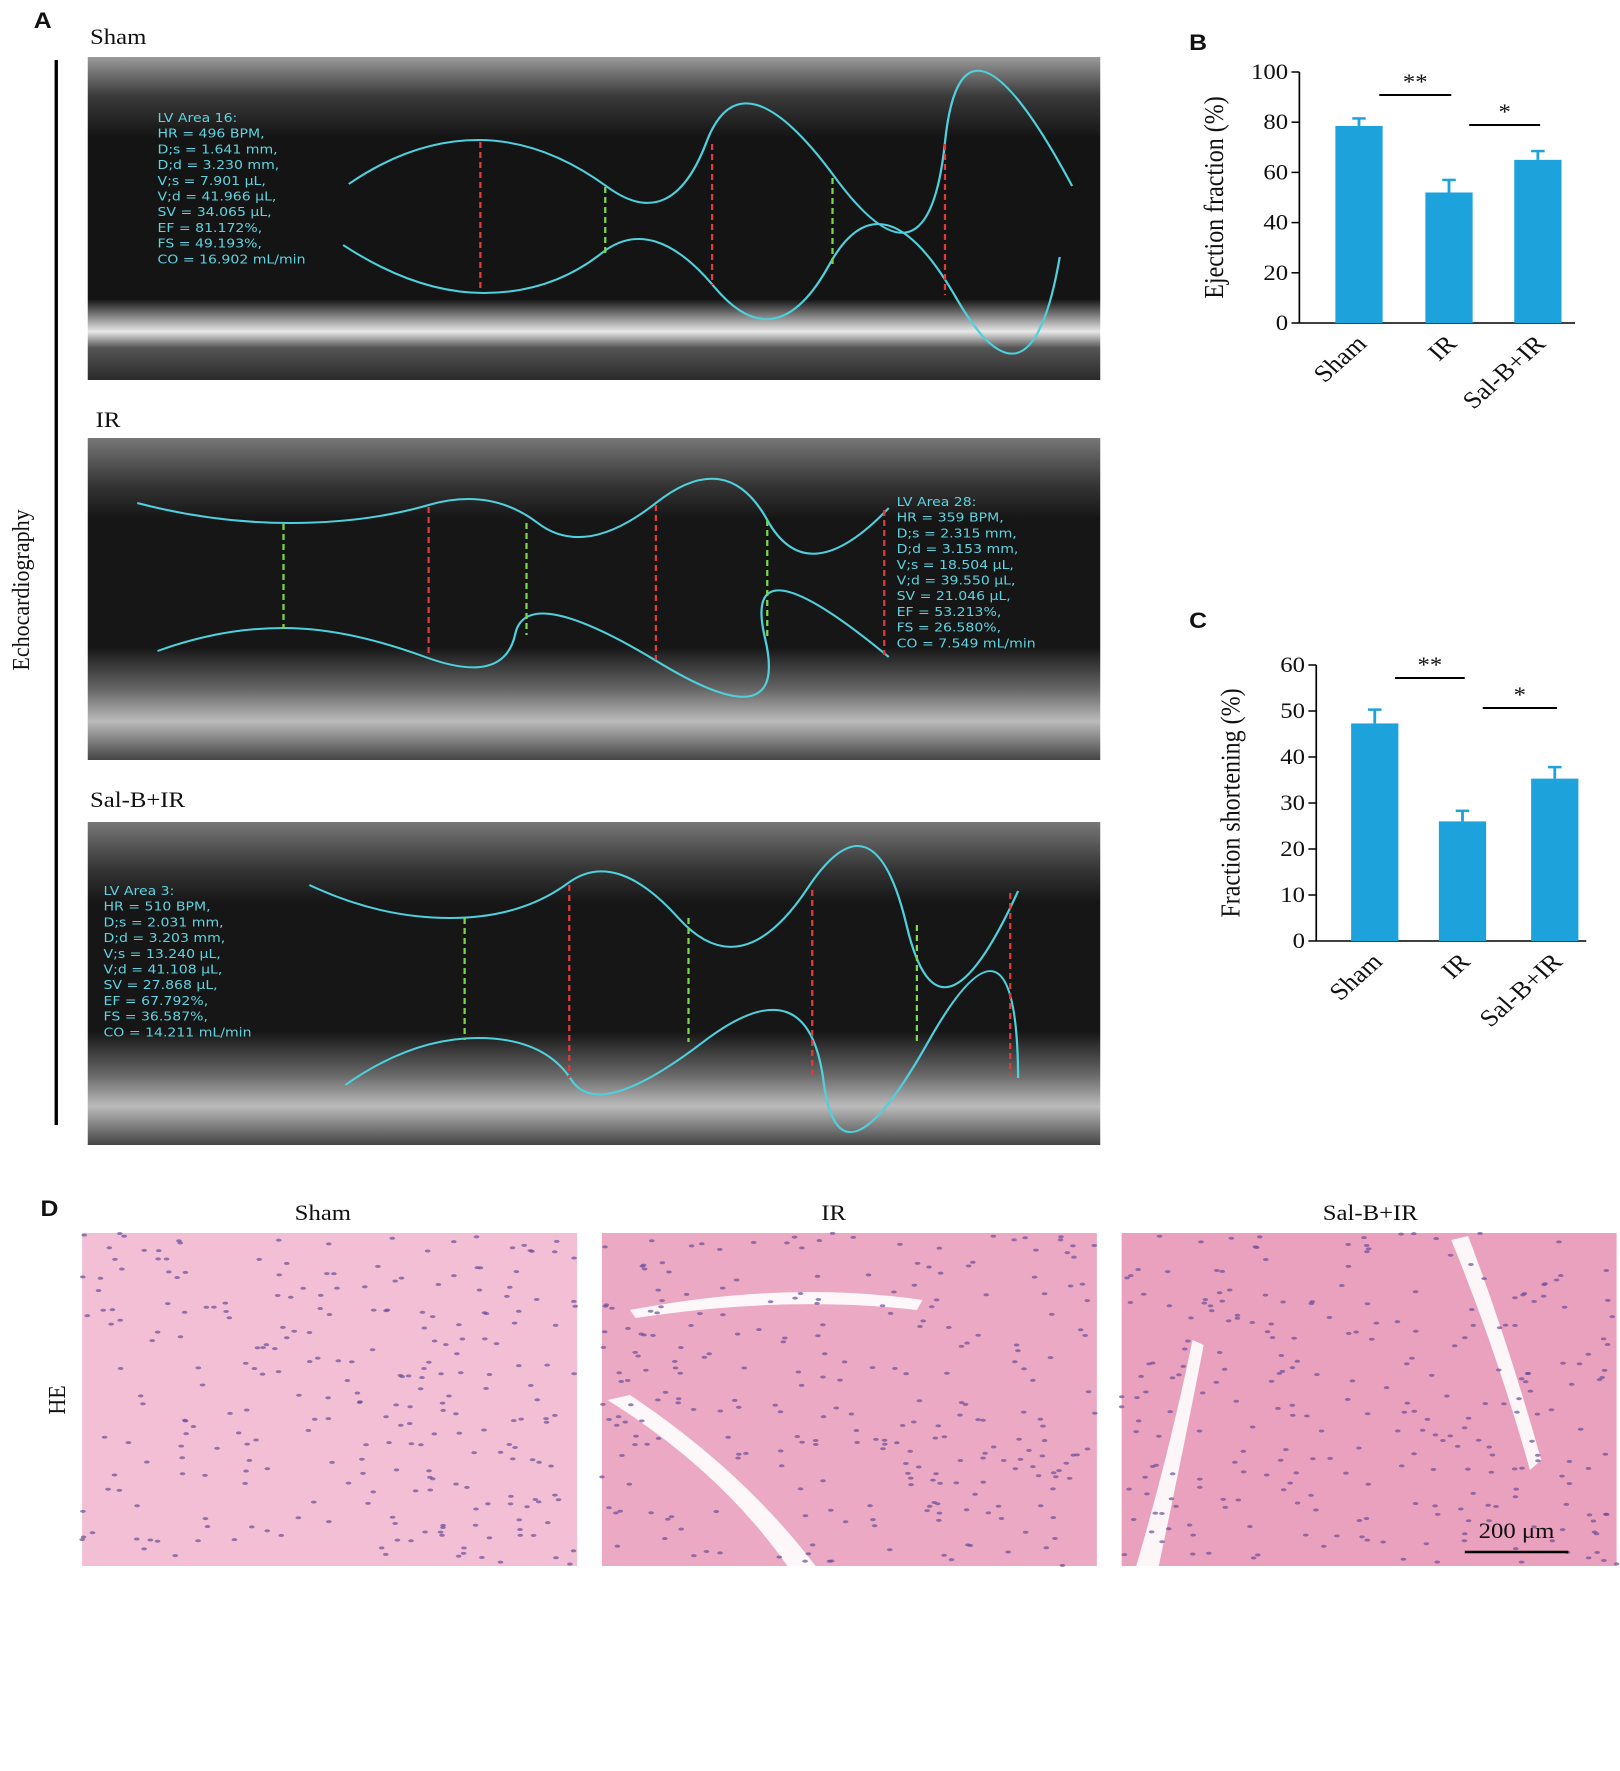 The height and width of the screenshot is (1771, 1620). What do you see at coordinates (165, 939) in the screenshot?
I see `echo-readout: D;d = 3.203 mm,` at bounding box center [165, 939].